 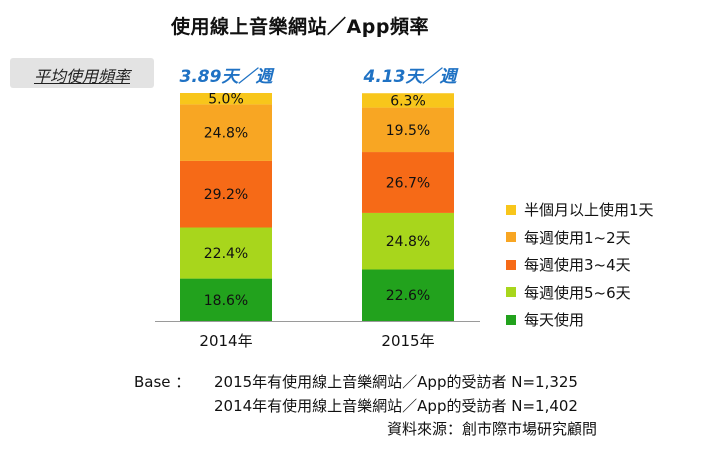 I want to click on x-tick-label-2: 2015年, so click(x=407, y=341).